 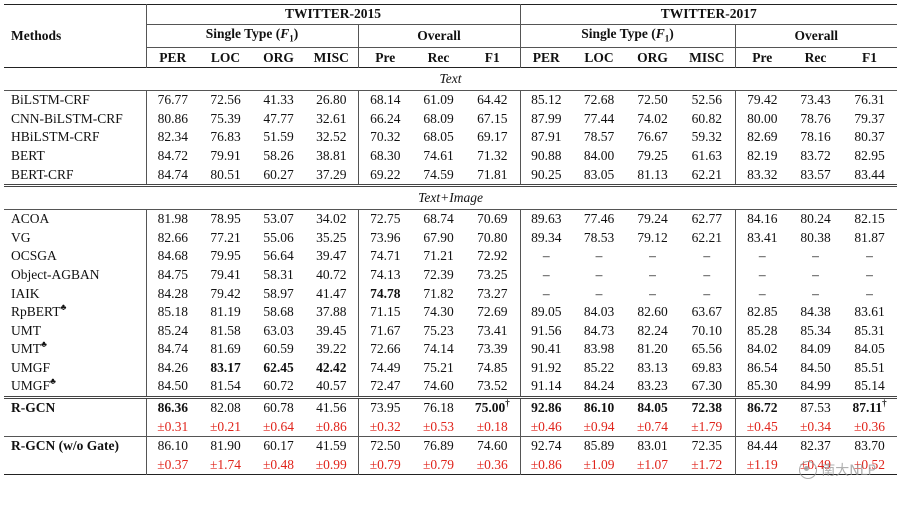 What do you see at coordinates (225, 237) in the screenshot?
I see `cell-value: 77.21` at bounding box center [225, 237].